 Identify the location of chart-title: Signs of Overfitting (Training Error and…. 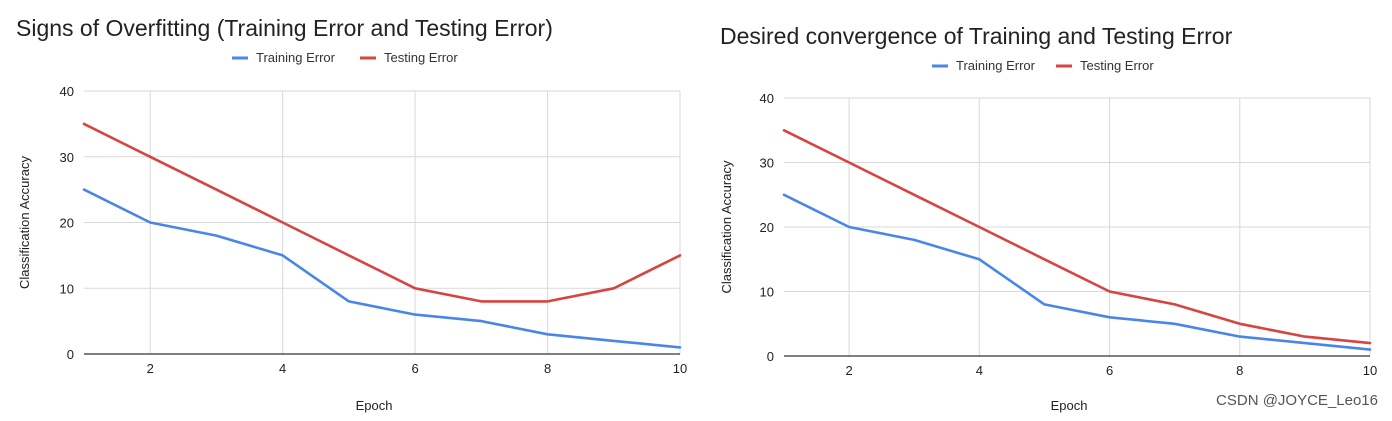
(284, 28).